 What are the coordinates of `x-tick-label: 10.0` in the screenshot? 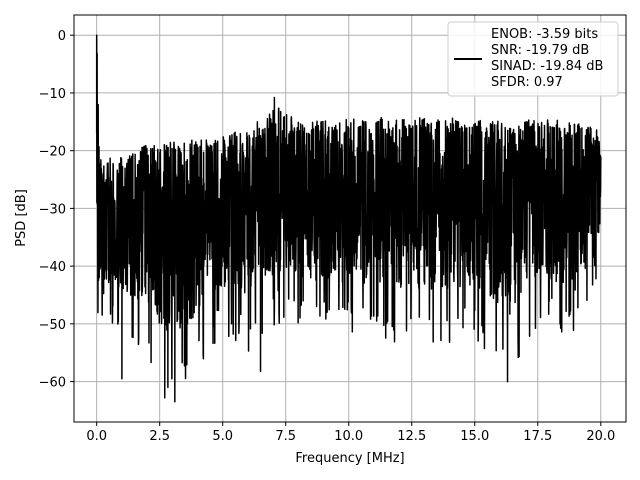 It's located at (348, 436).